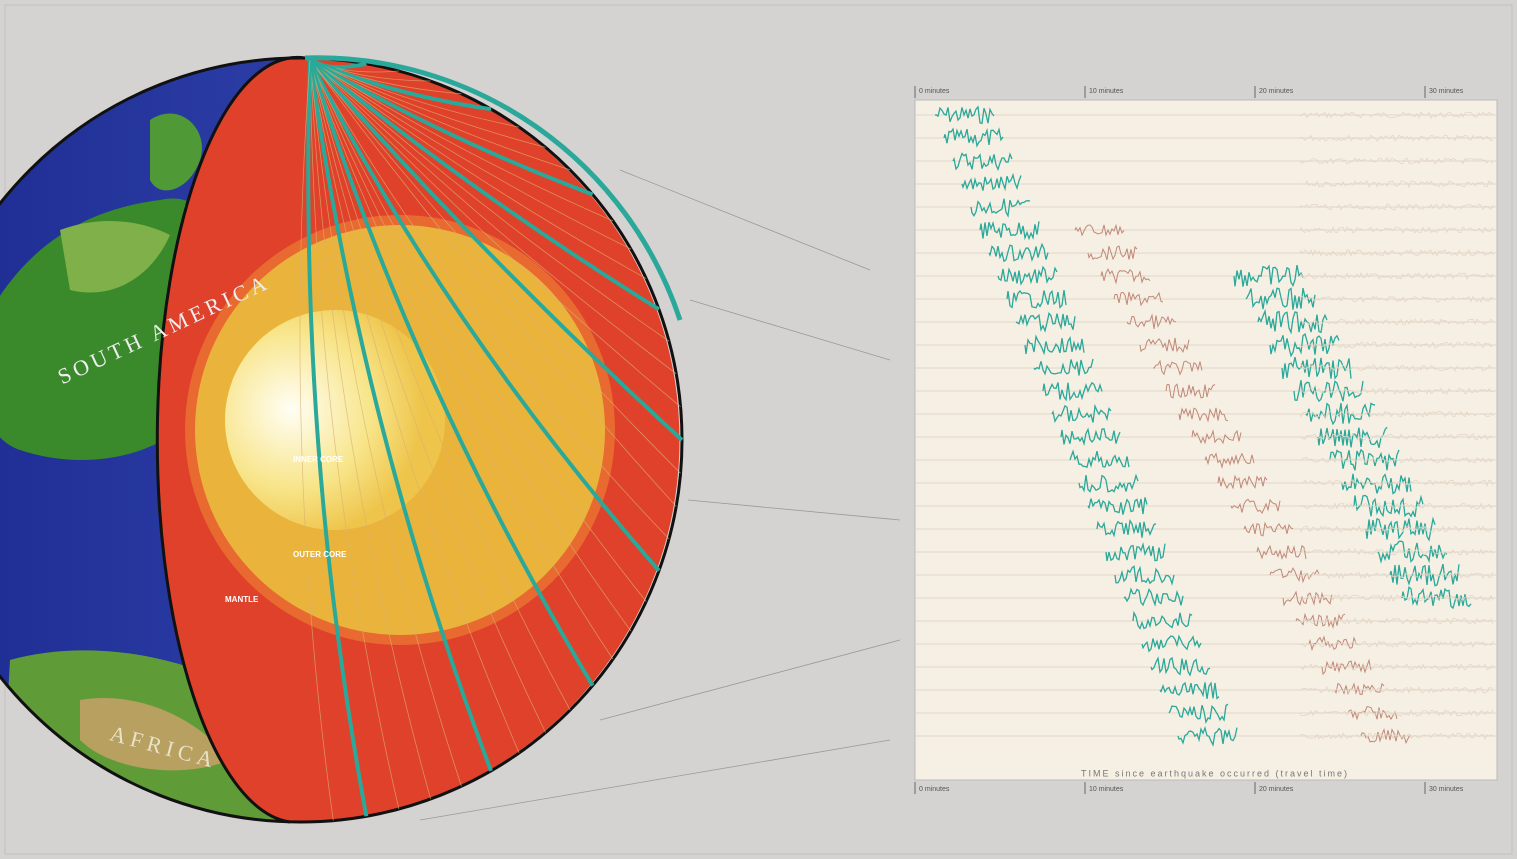 Image resolution: width=1517 pixels, height=859 pixels. I want to click on layer-label: MANTLE, so click(242, 599).